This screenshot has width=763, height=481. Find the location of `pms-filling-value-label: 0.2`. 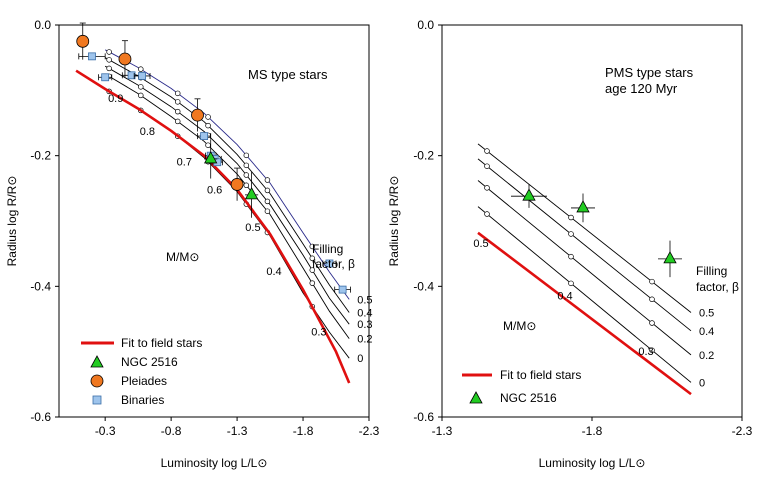

pms-filling-value-label: 0.2 is located at coordinates (706, 356).